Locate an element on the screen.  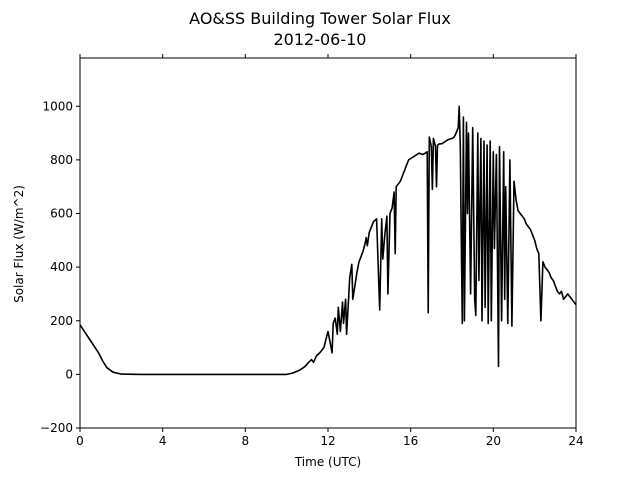
x-axis-label: Time (UTC) is located at coordinates (327, 462).